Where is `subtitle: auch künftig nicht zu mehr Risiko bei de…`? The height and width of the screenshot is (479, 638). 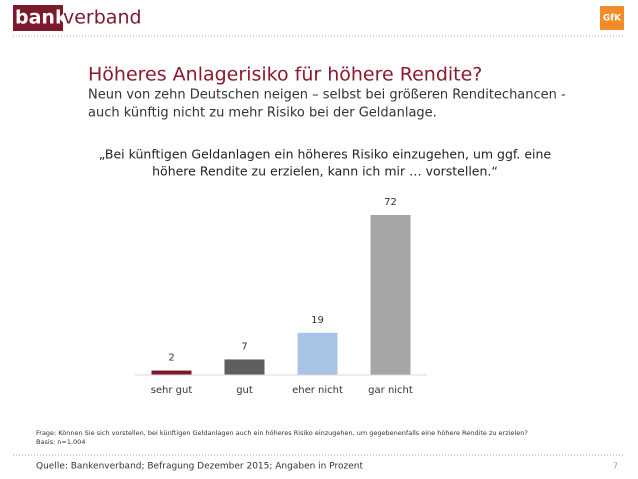 subtitle: auch künftig nicht zu mehr Risiko bei de… is located at coordinates (262, 113).